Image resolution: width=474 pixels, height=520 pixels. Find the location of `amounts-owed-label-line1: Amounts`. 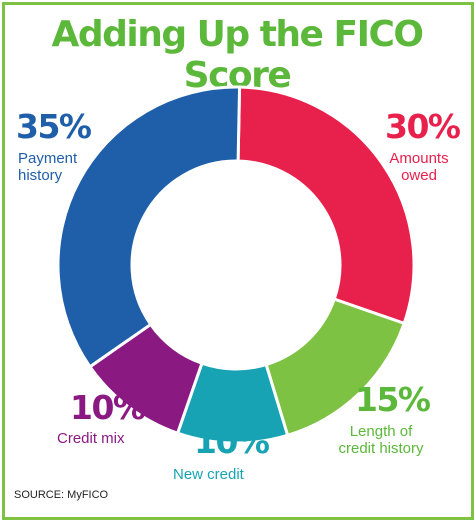

amounts-owed-label-line1: Amounts is located at coordinates (419, 158).